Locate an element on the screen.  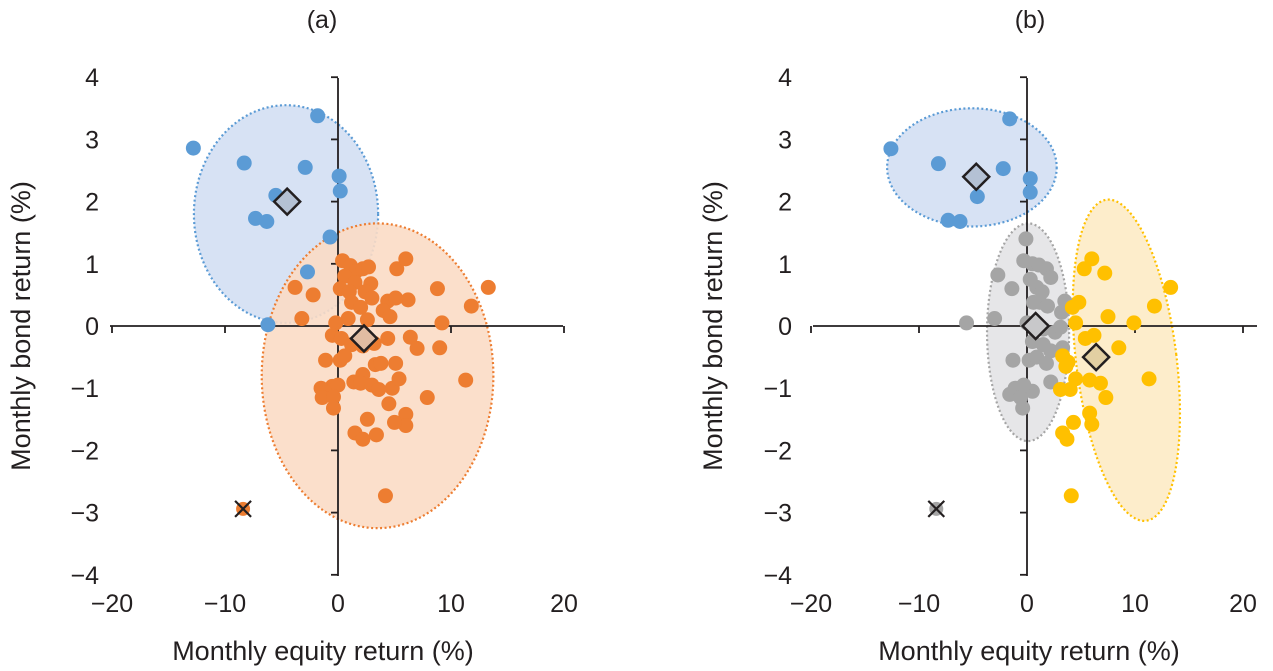
y-tick-label: 3 is located at coordinates (92, 140).